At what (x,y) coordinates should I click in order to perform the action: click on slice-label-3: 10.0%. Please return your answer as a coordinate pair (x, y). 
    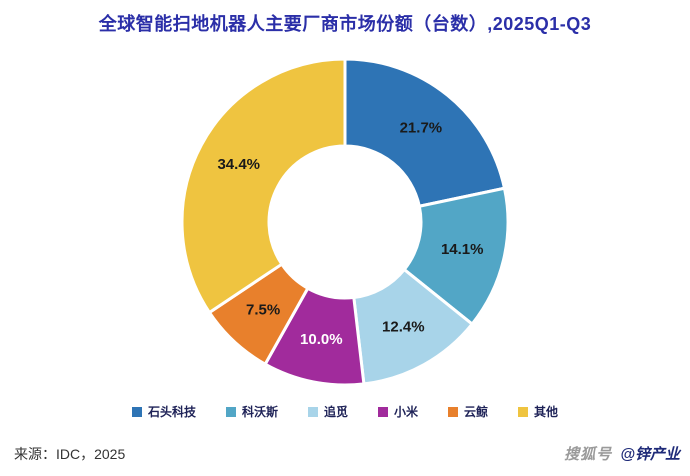
    Looking at the image, I should click on (321, 339).